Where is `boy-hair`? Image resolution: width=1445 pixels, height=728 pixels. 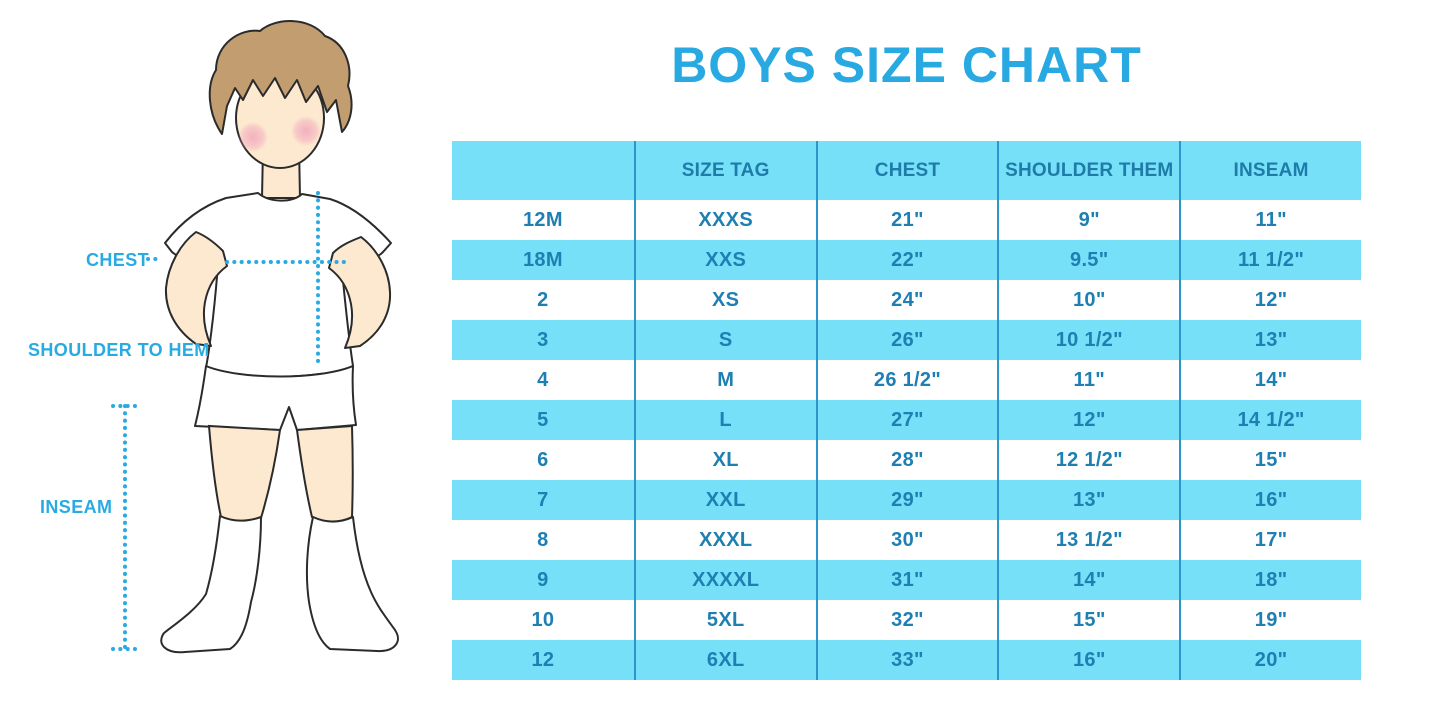
boy-hair is located at coordinates (280, 77).